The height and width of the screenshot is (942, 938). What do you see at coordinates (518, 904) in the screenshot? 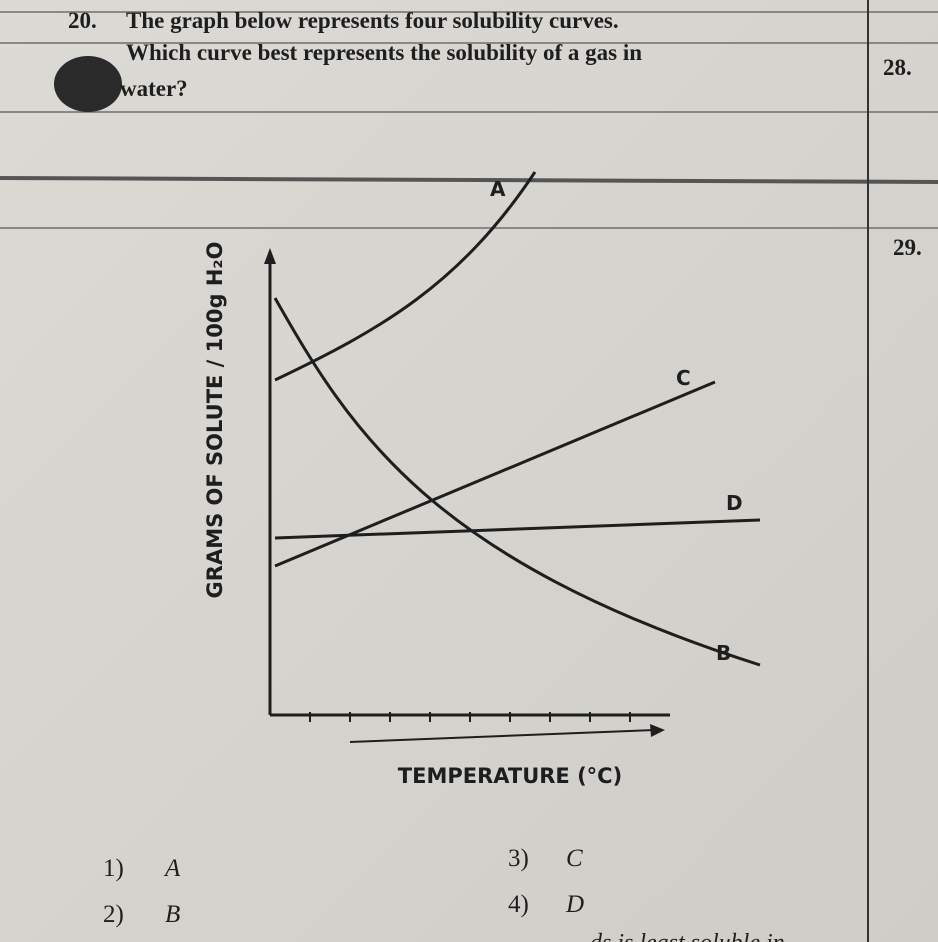
I see `choice-number: 4)` at bounding box center [518, 904].